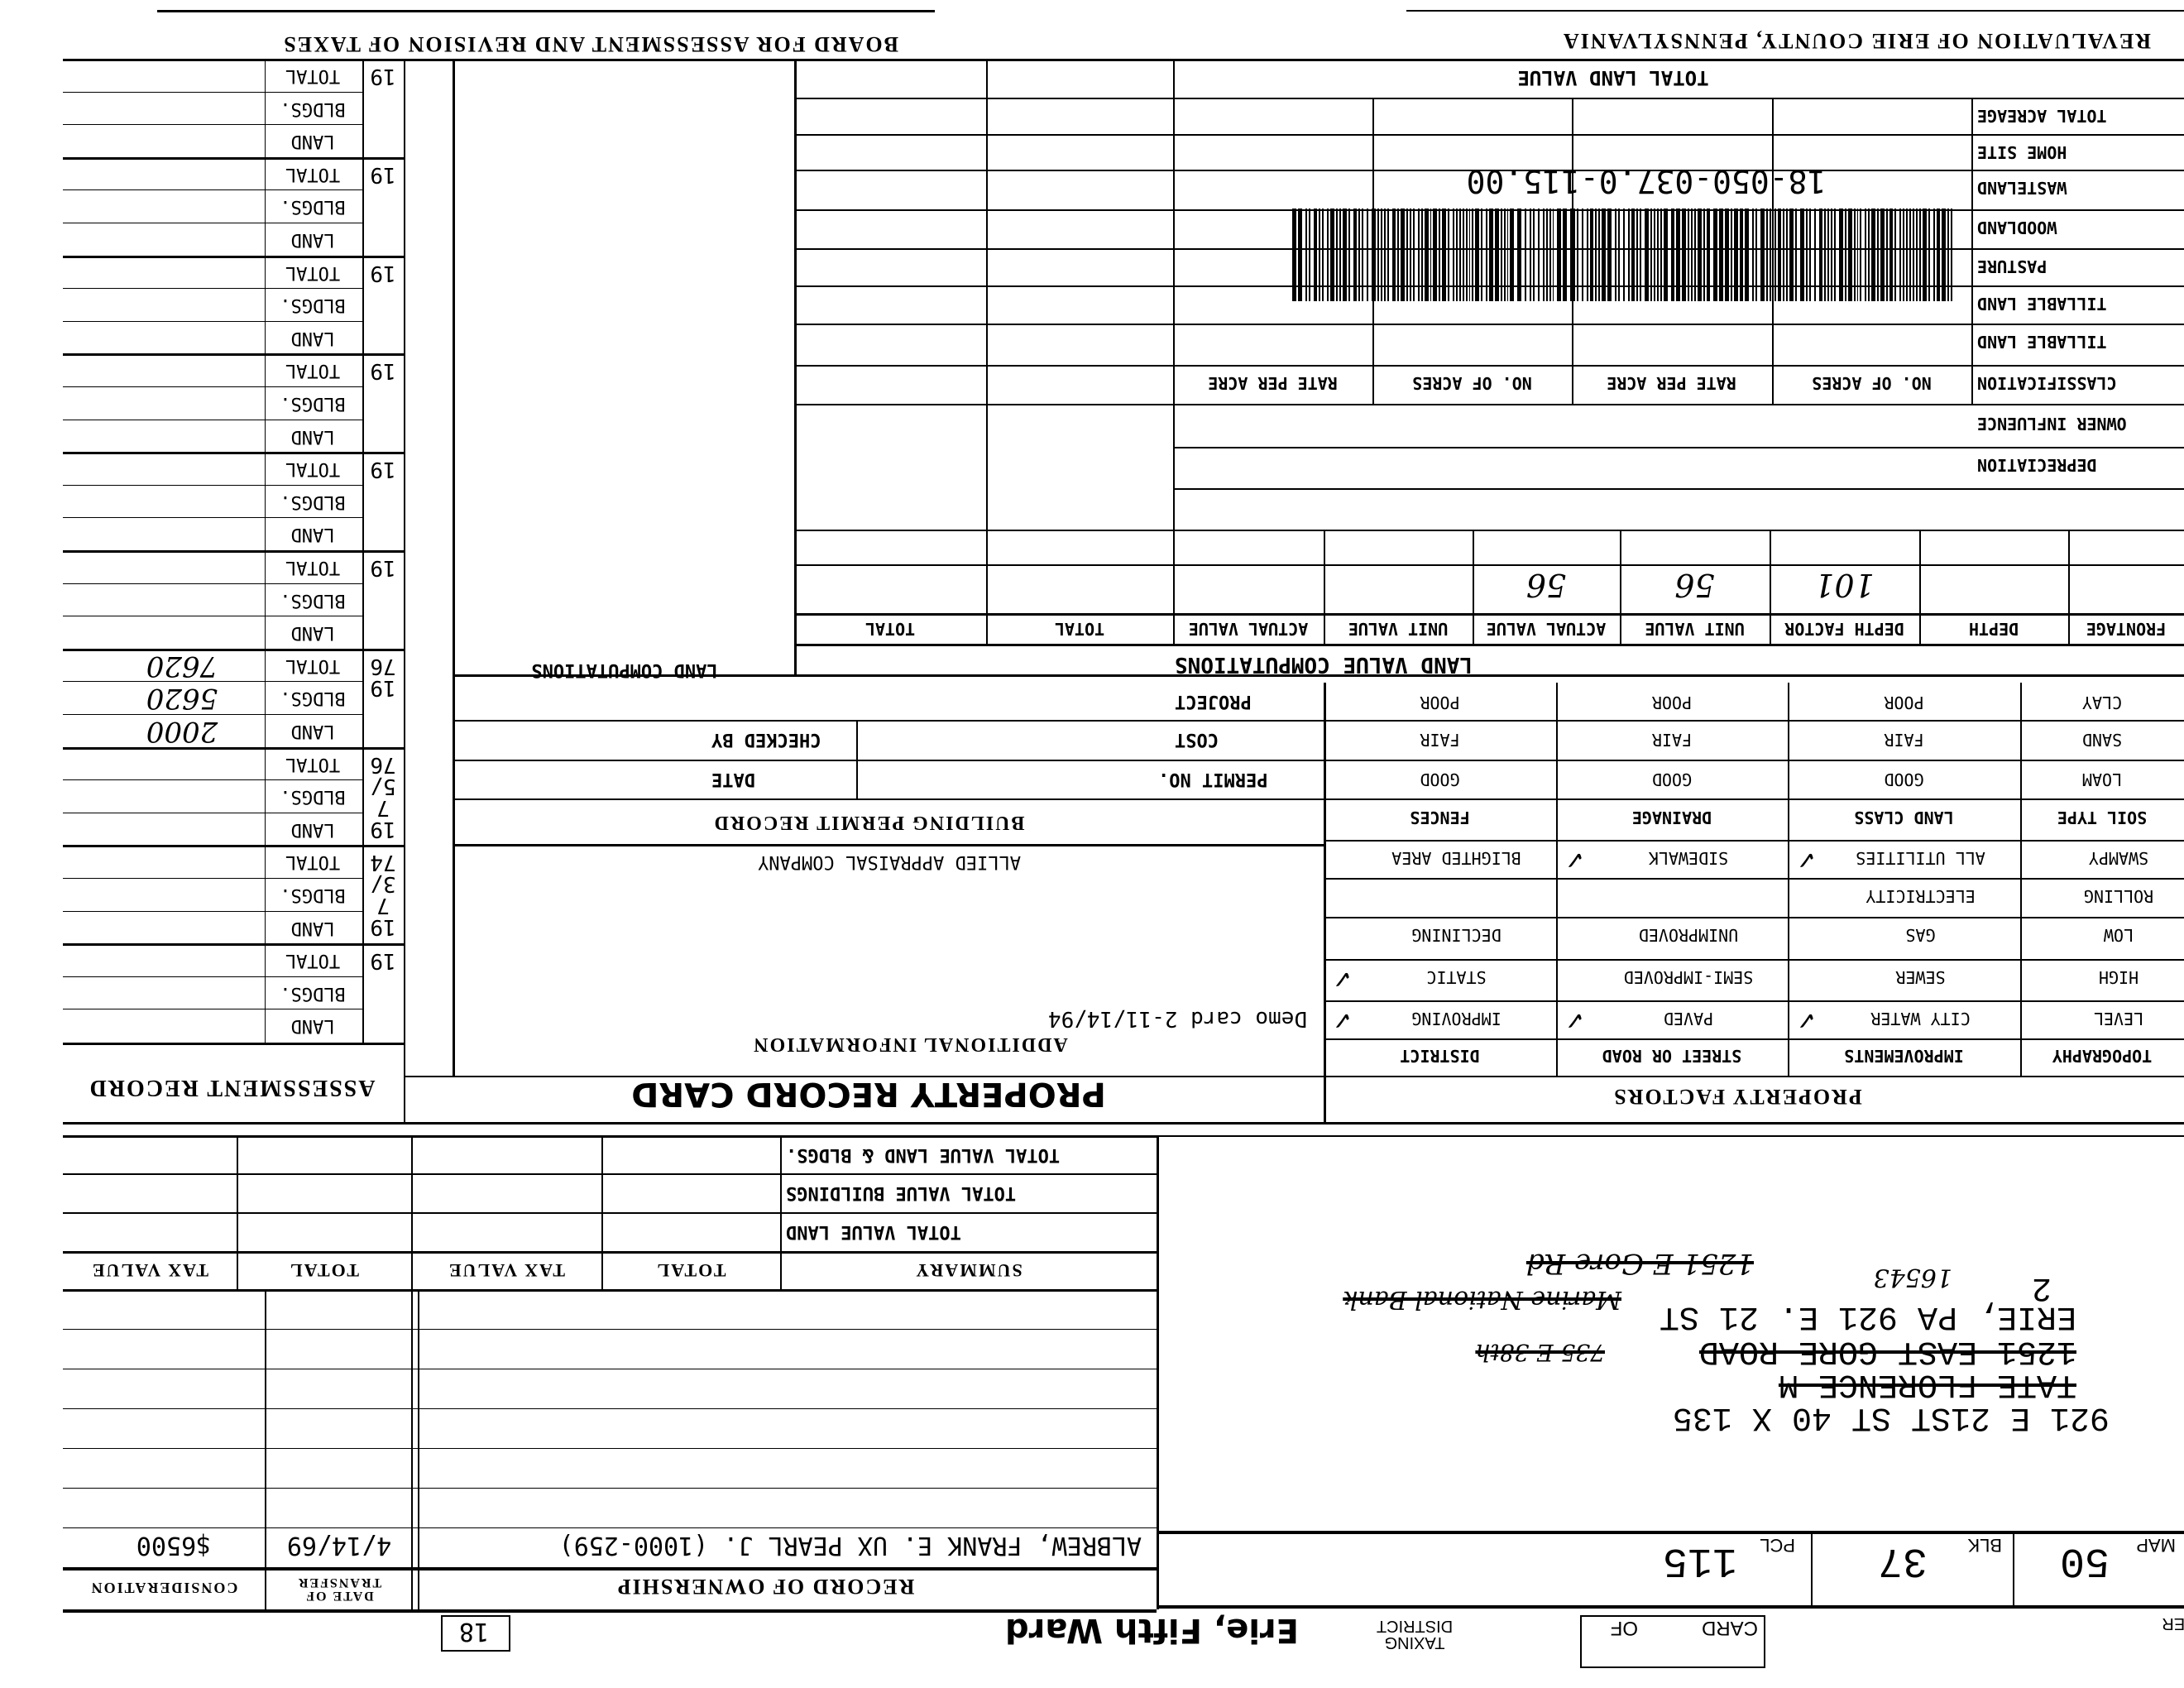 The width and height of the screenshot is (2184, 1688). What do you see at coordinates (2126, 629) in the screenshot?
I see `land-value-header: FRONTAGE` at bounding box center [2126, 629].